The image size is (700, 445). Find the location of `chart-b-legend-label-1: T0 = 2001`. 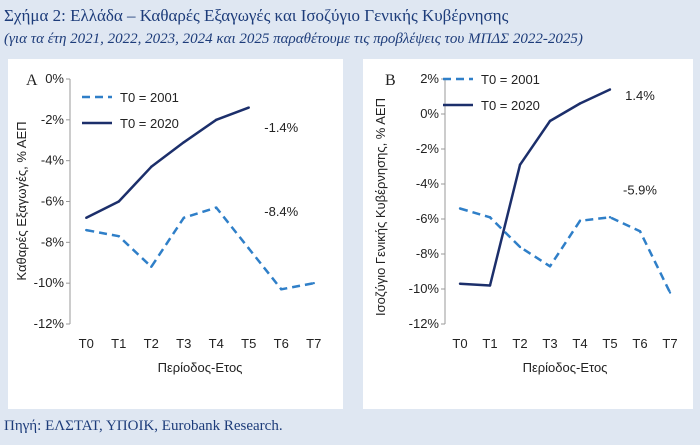

chart-b-legend-label-1: T0 = 2001 is located at coordinates (510, 79).